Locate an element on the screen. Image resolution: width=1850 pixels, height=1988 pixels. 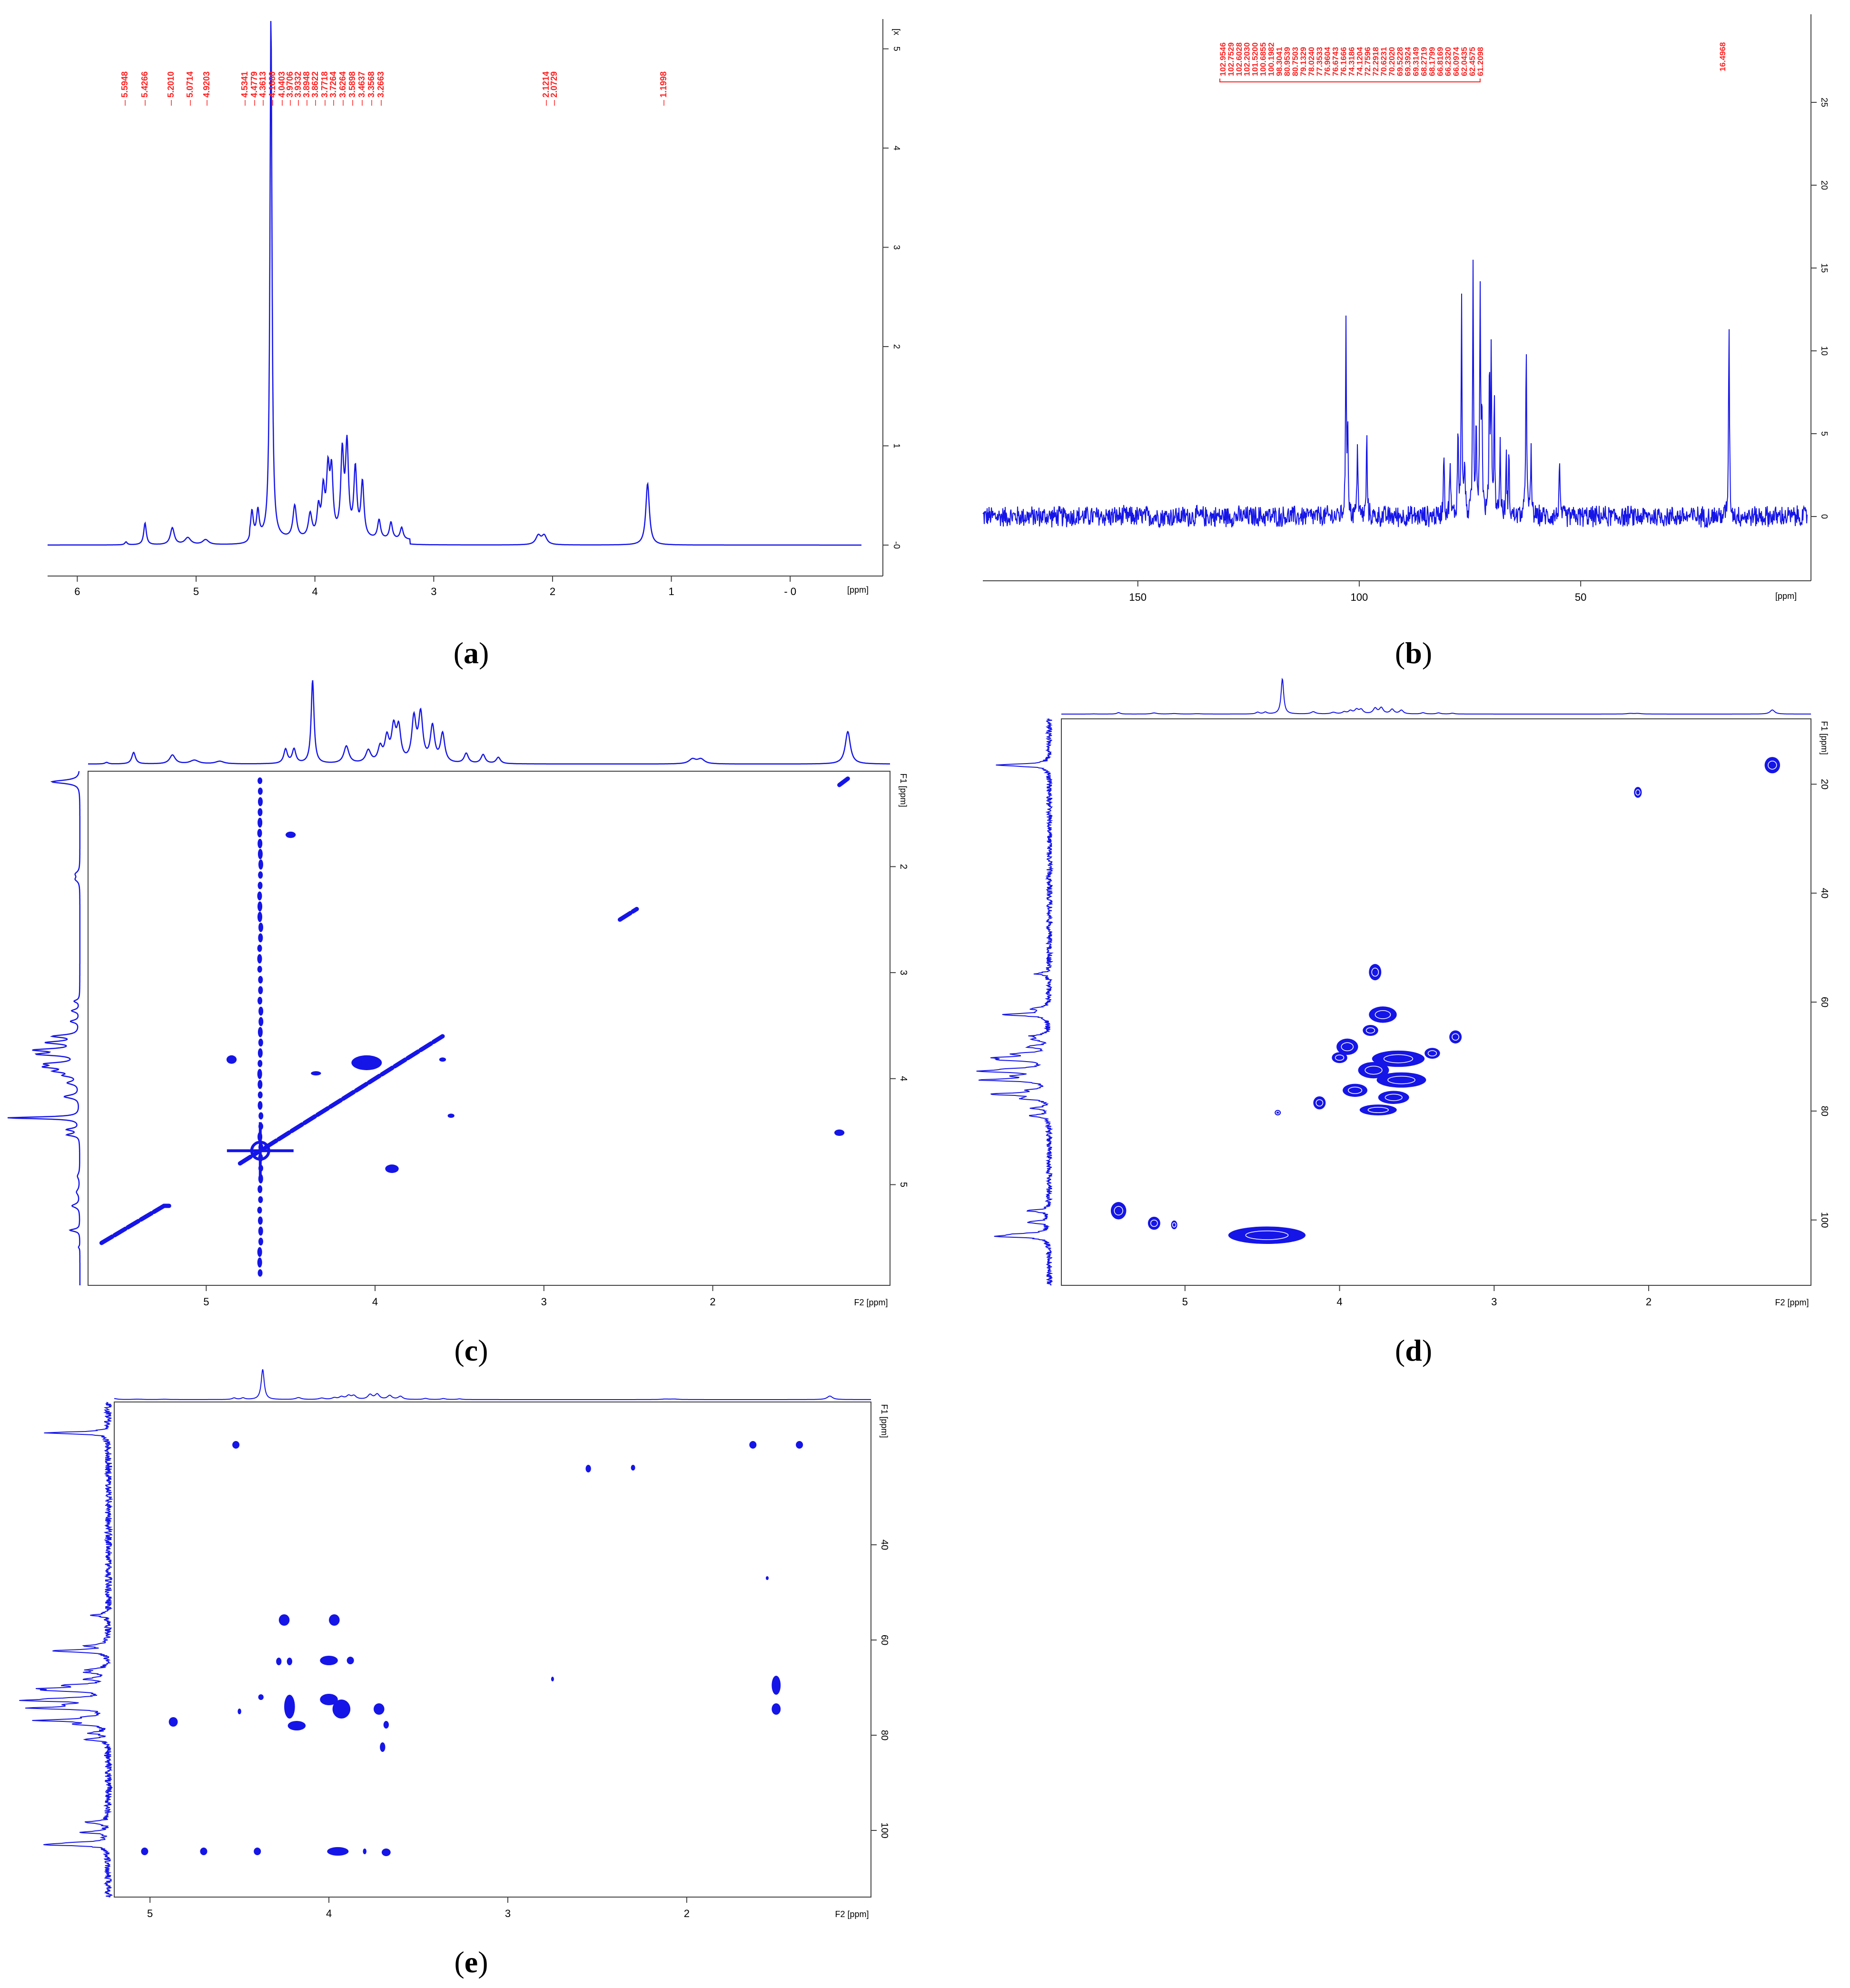
caption-a: (a) is located at coordinates (471, 653).